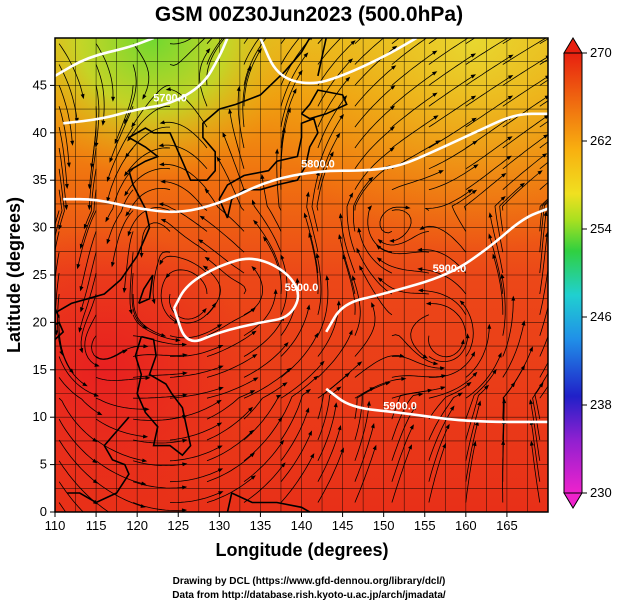  What do you see at coordinates (40, 274) in the screenshot?
I see `y-tick-label: 25` at bounding box center [40, 274].